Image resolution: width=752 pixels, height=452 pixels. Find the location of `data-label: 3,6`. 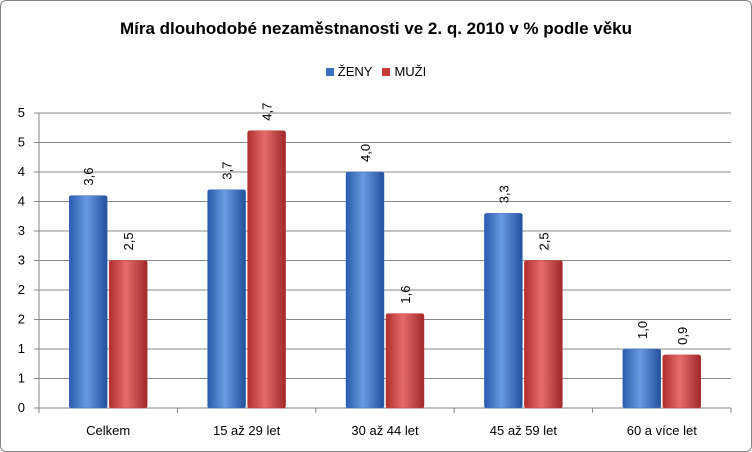

data-label: 3,6 is located at coordinates (88, 177).